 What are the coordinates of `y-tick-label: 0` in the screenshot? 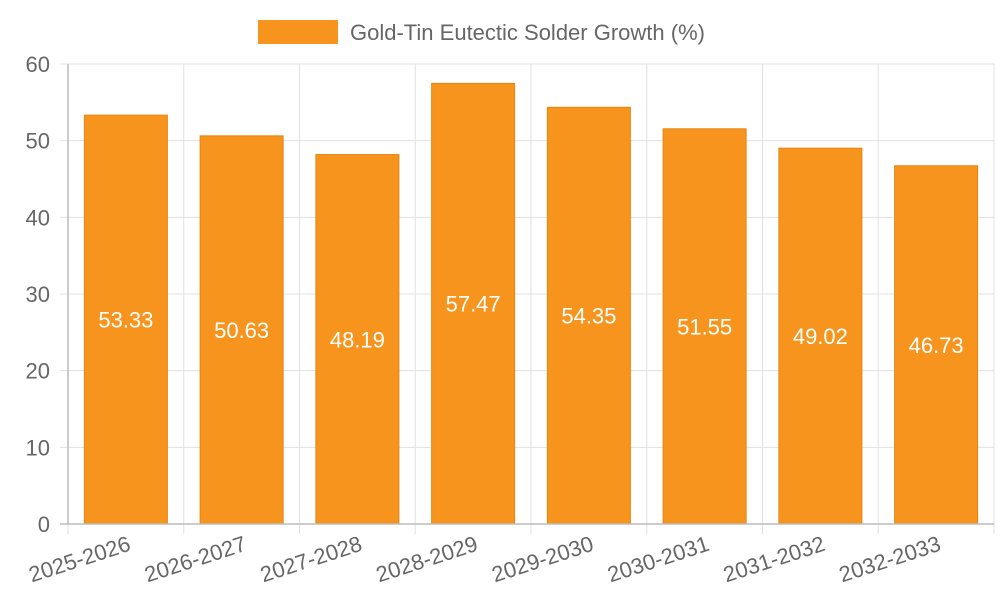 It's located at (44, 524).